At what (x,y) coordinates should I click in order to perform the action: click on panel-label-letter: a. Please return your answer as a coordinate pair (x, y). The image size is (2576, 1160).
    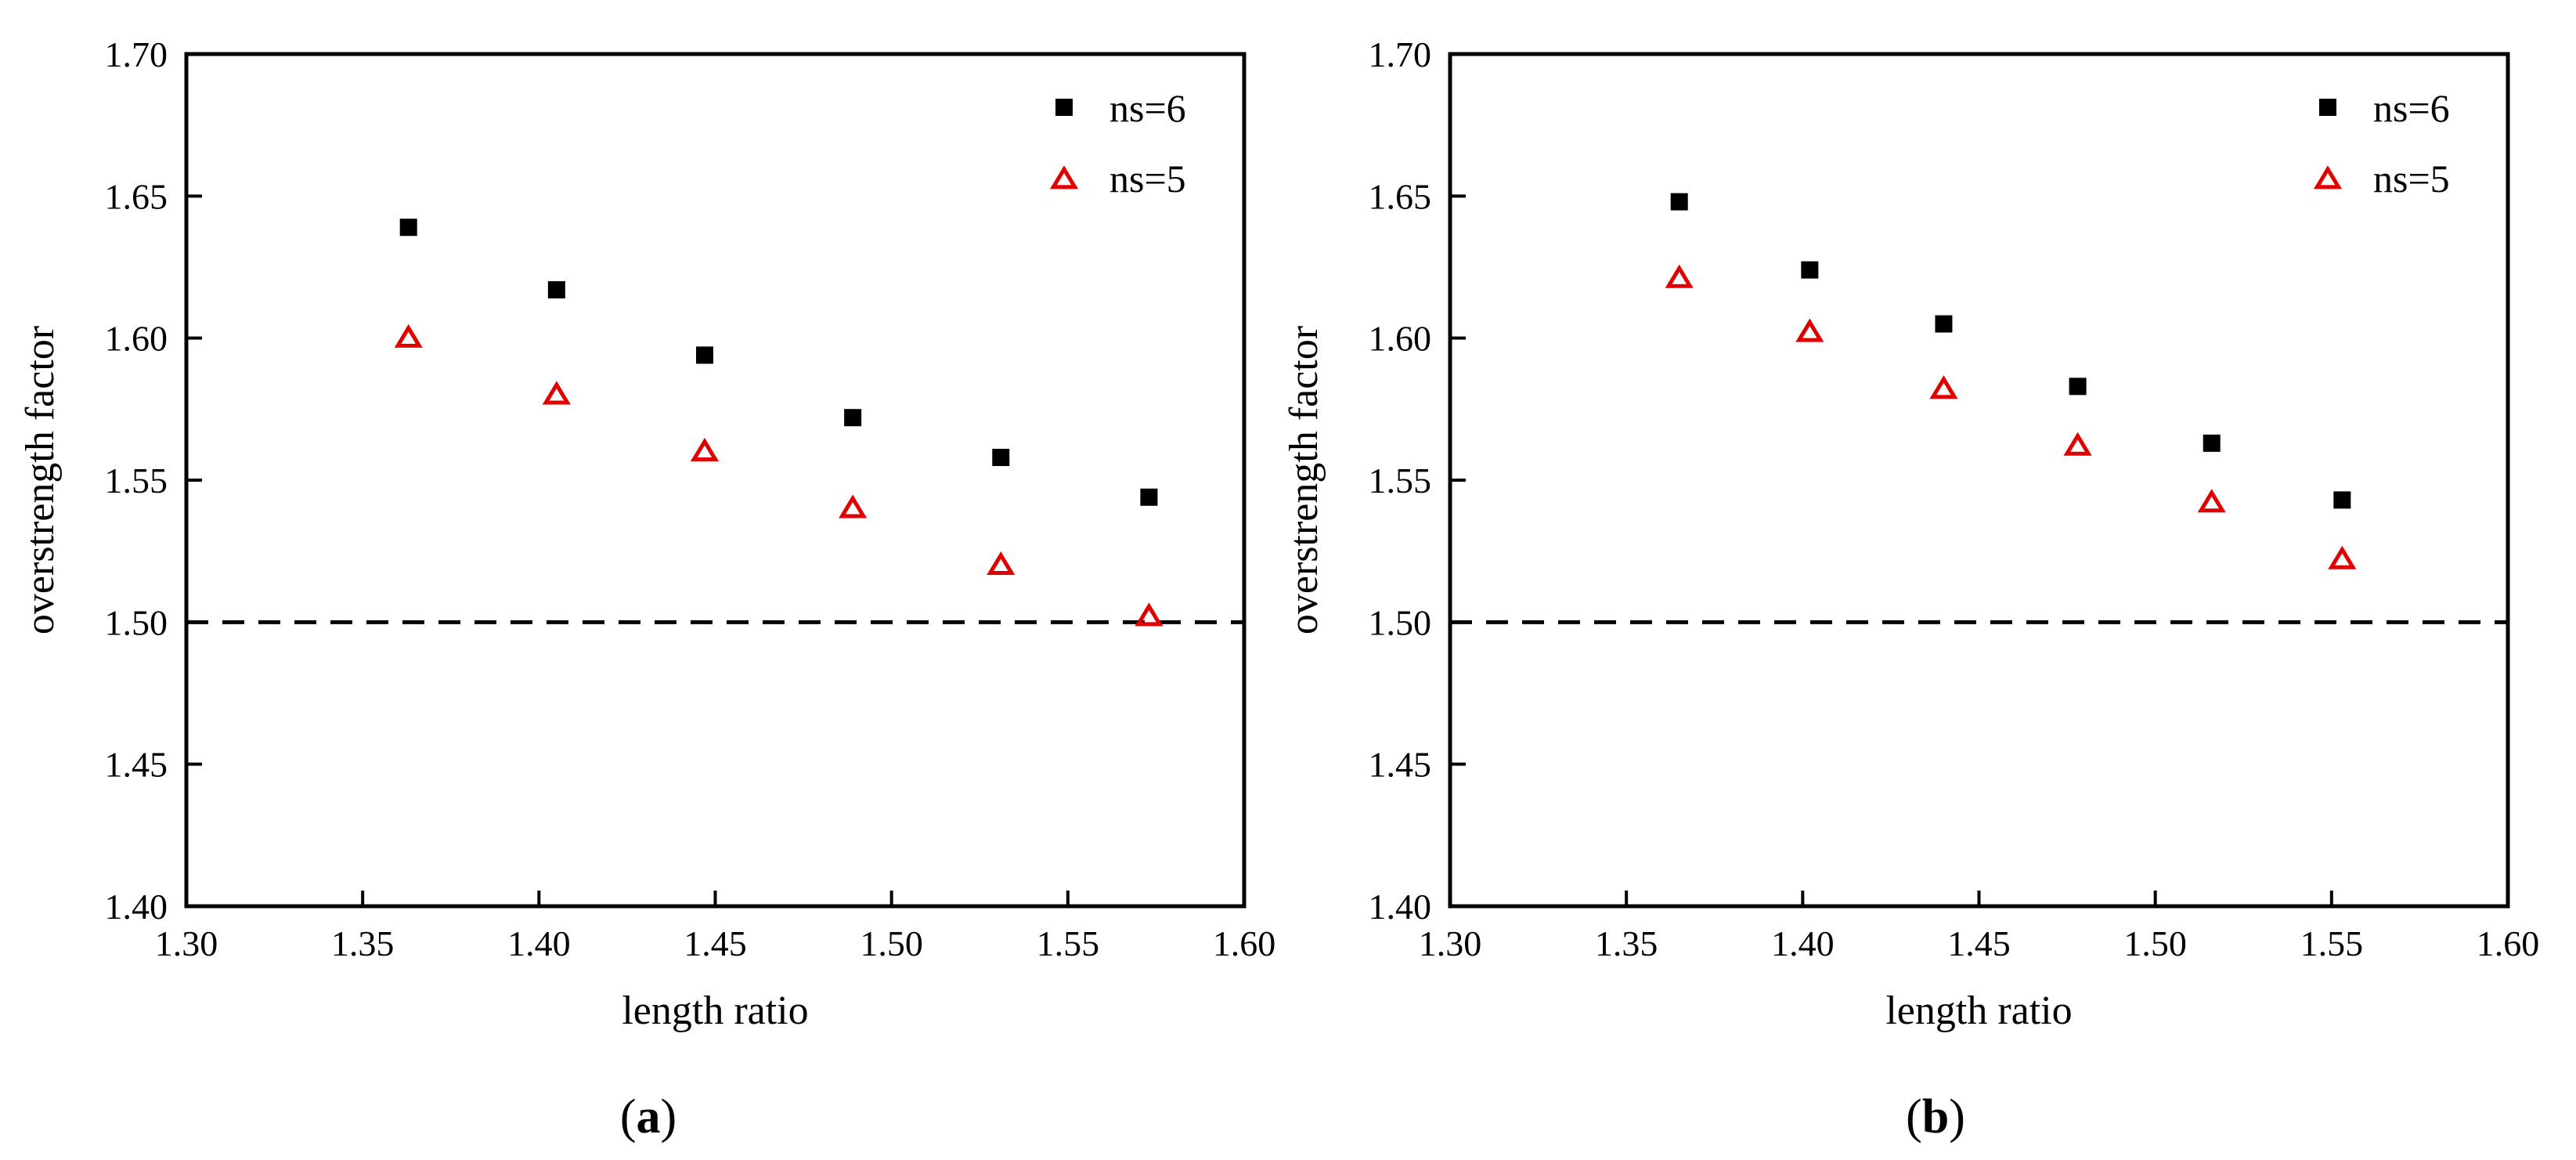
    Looking at the image, I should click on (649, 1117).